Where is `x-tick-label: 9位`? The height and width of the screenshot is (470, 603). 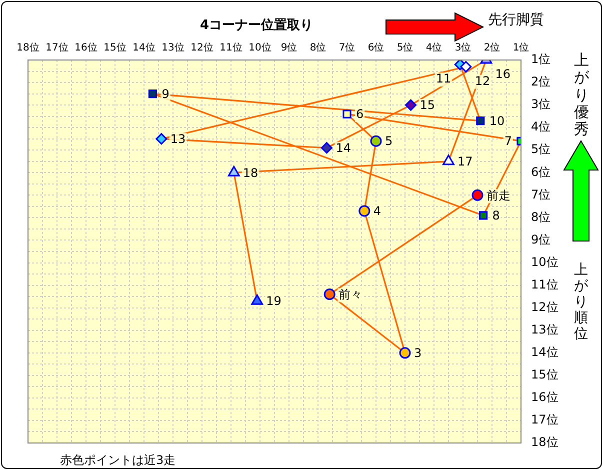
x-tick-label: 9位 is located at coordinates (289, 48).